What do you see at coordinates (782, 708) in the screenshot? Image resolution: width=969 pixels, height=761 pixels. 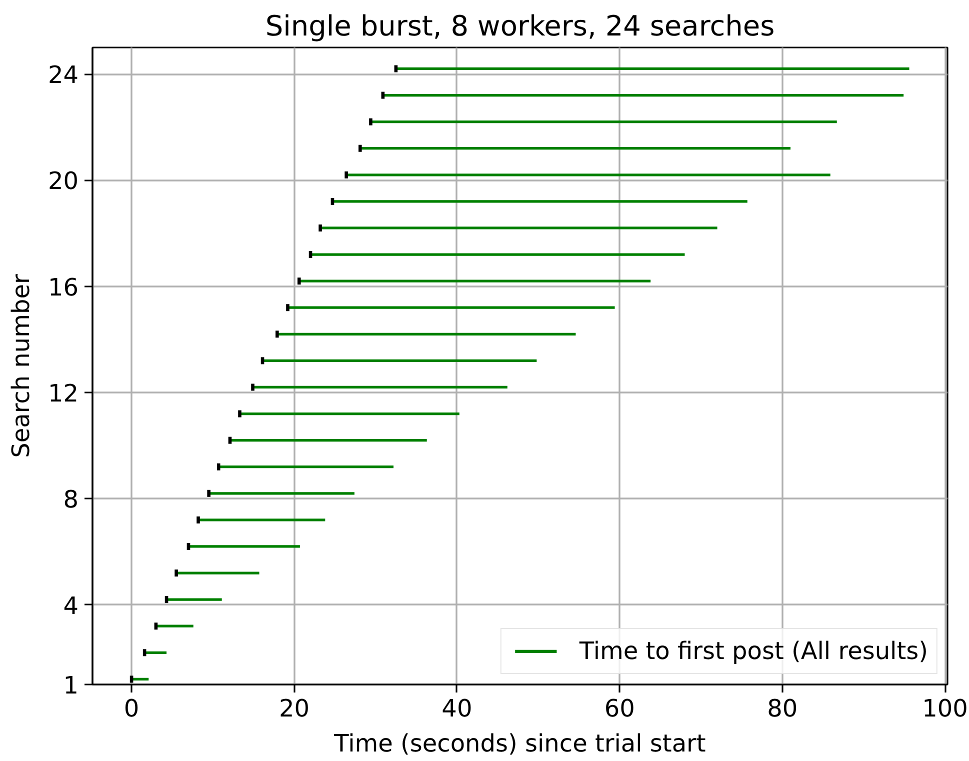 I see `x-tick-label: 80` at bounding box center [782, 708].